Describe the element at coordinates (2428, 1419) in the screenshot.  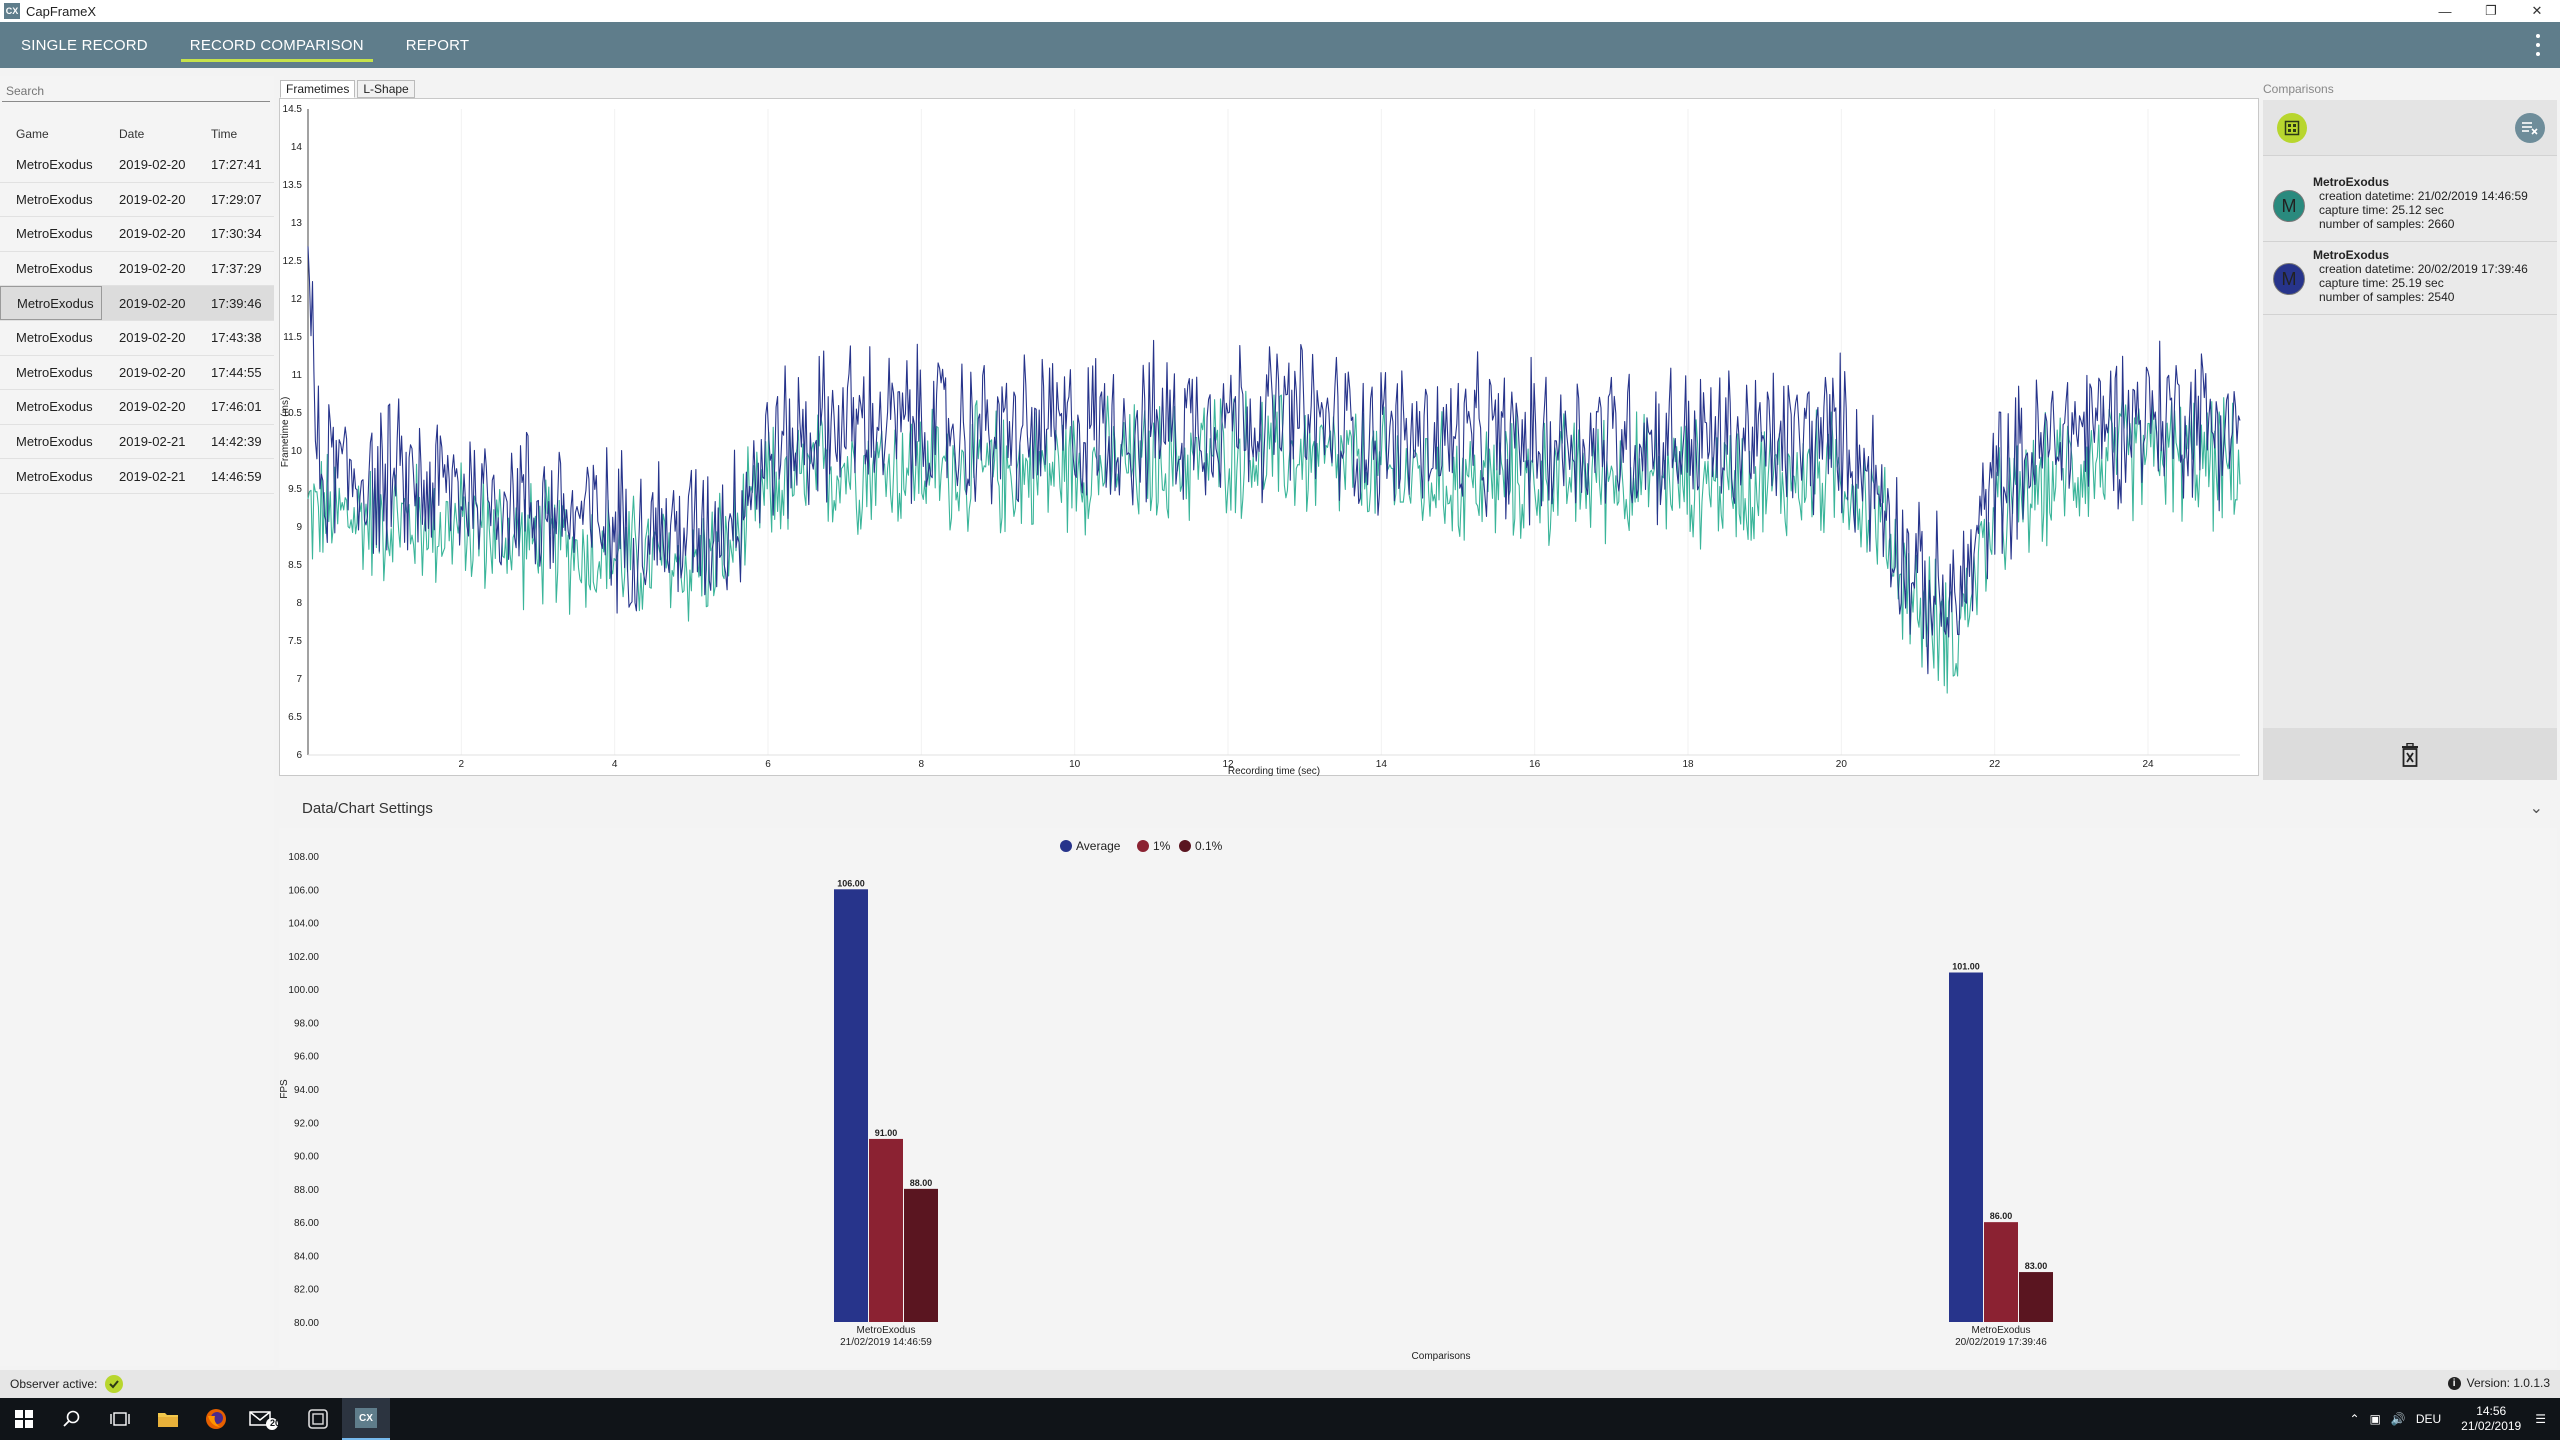
I see `language-indicator: DEU` at that location.